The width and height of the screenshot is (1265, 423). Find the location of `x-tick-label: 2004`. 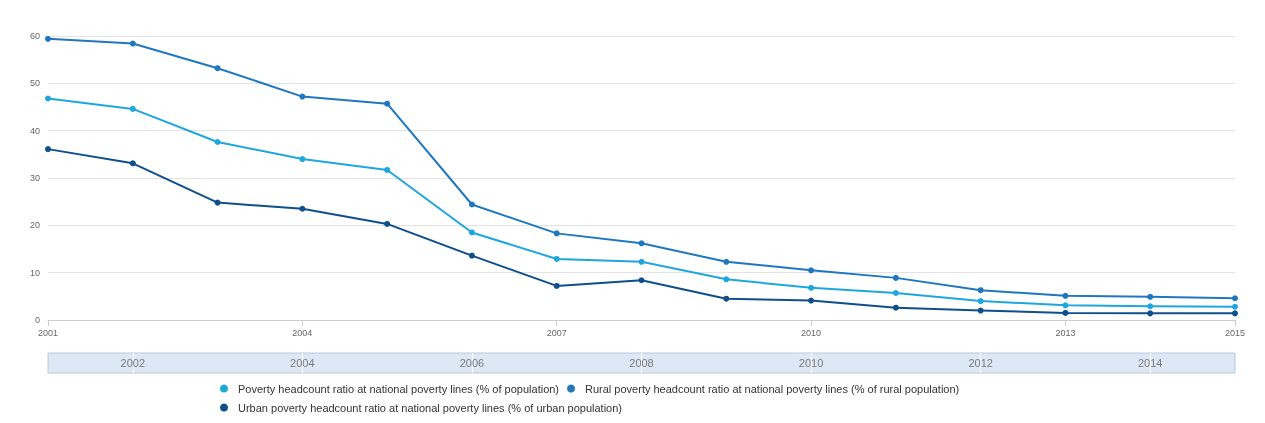

x-tick-label: 2004 is located at coordinates (302, 332).